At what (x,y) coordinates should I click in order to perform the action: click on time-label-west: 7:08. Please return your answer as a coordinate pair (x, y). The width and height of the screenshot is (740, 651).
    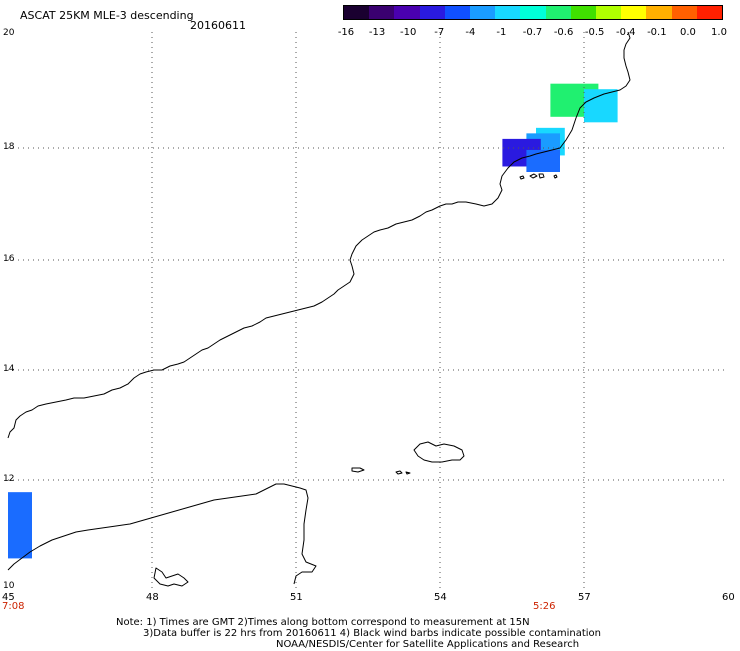
    Looking at the image, I should click on (13, 606).